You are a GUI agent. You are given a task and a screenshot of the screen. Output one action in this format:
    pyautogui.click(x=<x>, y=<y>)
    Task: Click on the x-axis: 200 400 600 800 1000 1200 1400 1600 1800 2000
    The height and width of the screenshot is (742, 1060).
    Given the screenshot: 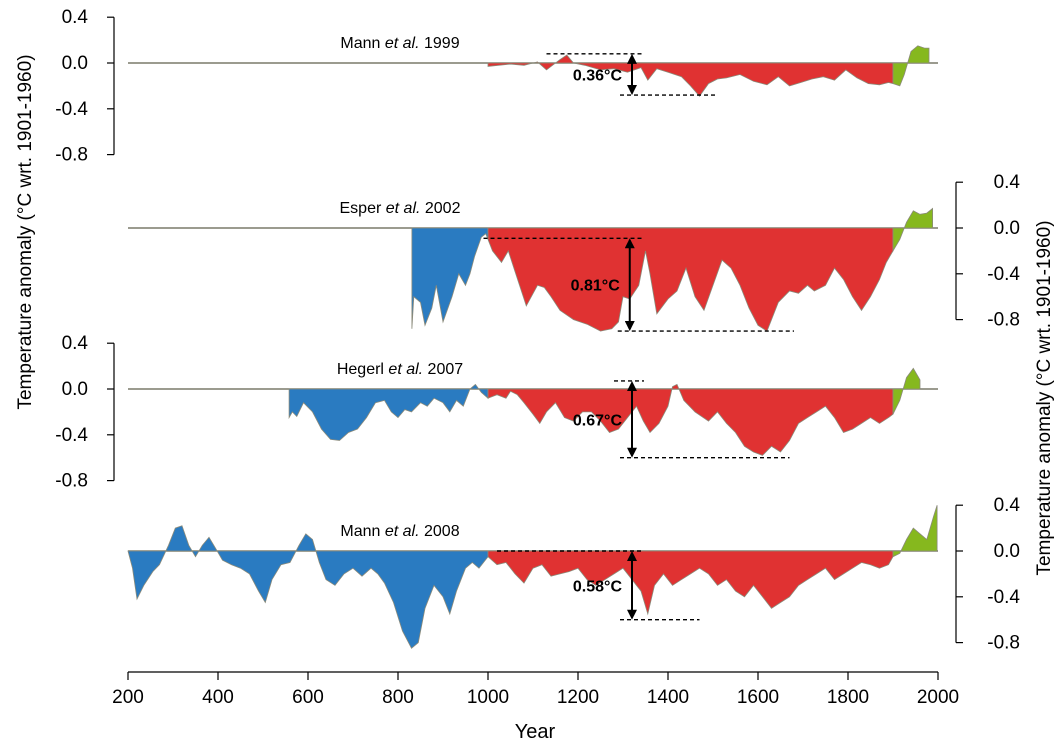 What is the action you would take?
    pyautogui.click(x=535, y=689)
    